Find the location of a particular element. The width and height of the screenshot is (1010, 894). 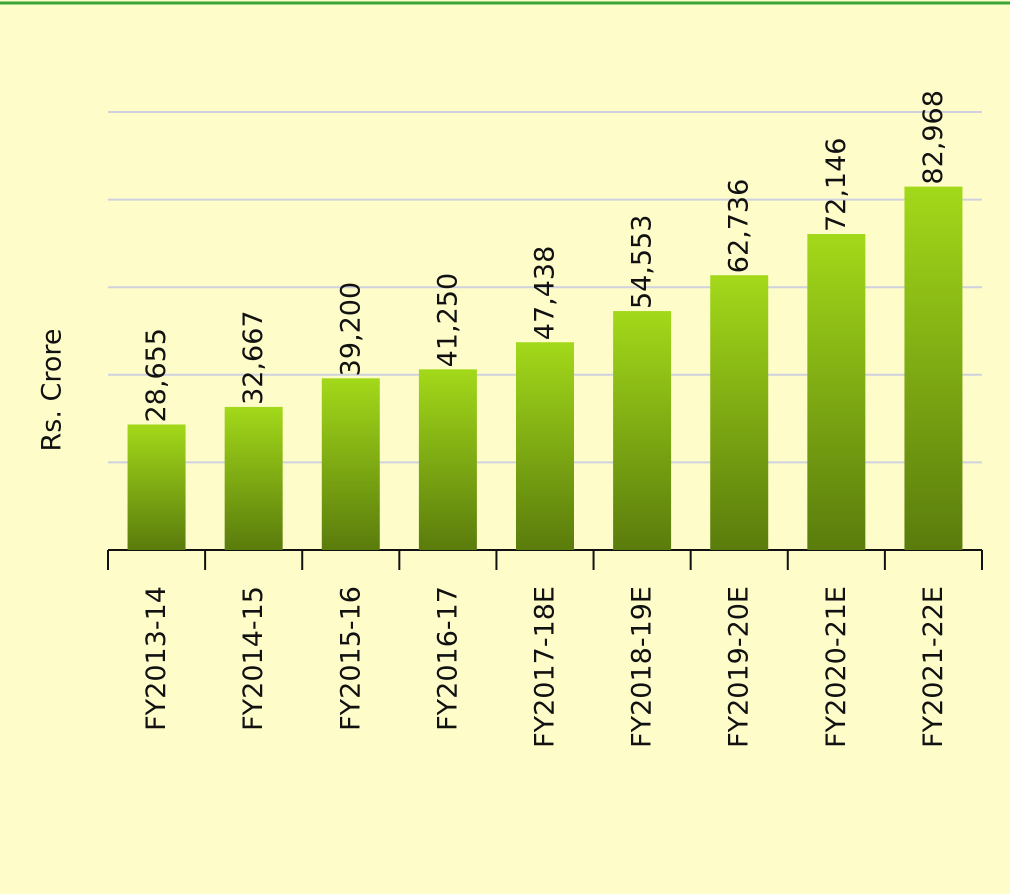

x-tick-label: FY2014-15 is located at coordinates (253, 658).